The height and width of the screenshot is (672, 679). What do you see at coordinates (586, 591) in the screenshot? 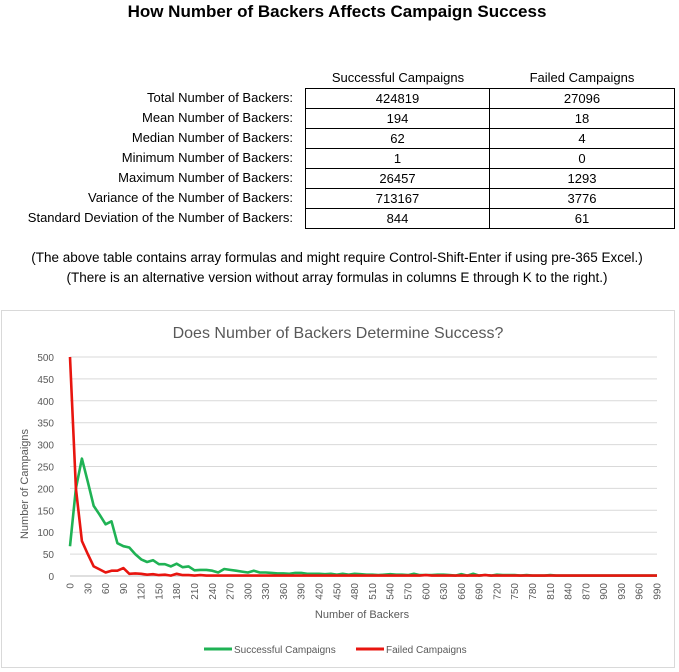
I see `x-tick-label: 870` at bounding box center [586, 591].